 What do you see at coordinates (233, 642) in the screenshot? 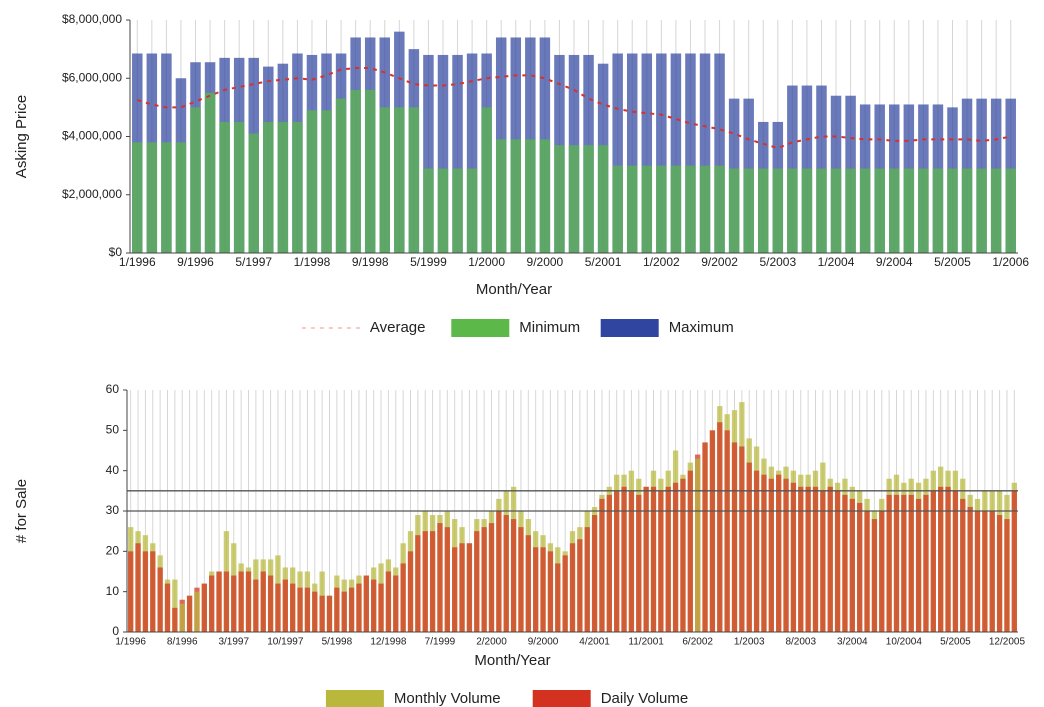
I see `x-tick-label: 3/1997` at bounding box center [233, 642].